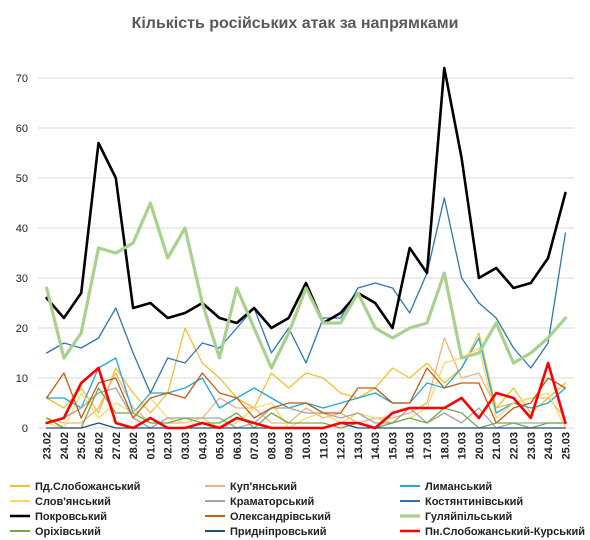 The image size is (590, 540). I want to click on x-tick-label: 21.03, so click(497, 446).